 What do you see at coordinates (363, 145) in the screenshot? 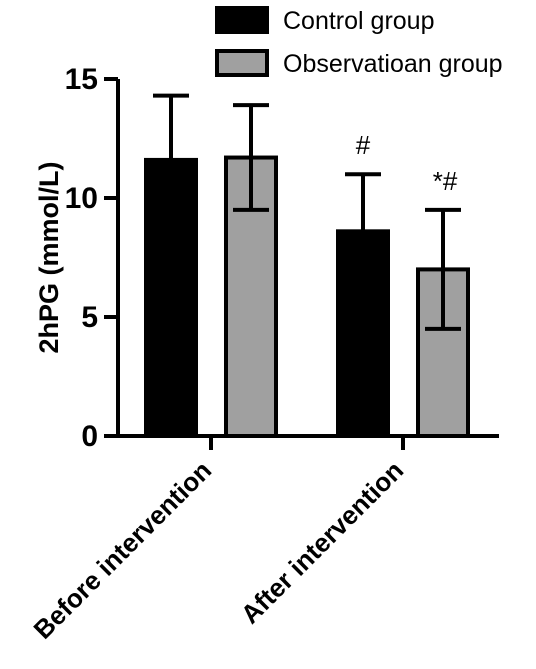
I see `significance-annotation: #` at bounding box center [363, 145].